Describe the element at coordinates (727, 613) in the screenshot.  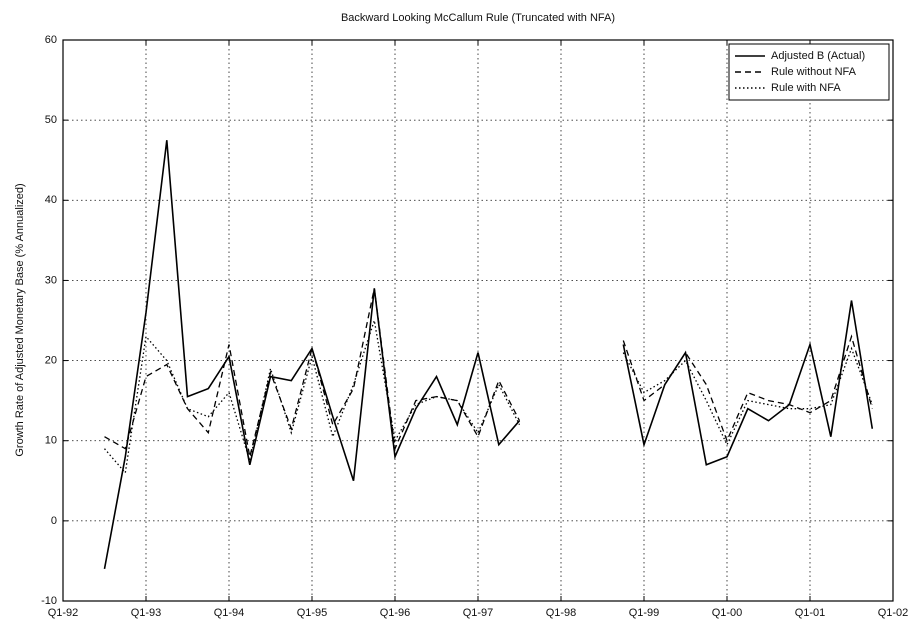
I see `x-tick-label: Q1-00` at that location.